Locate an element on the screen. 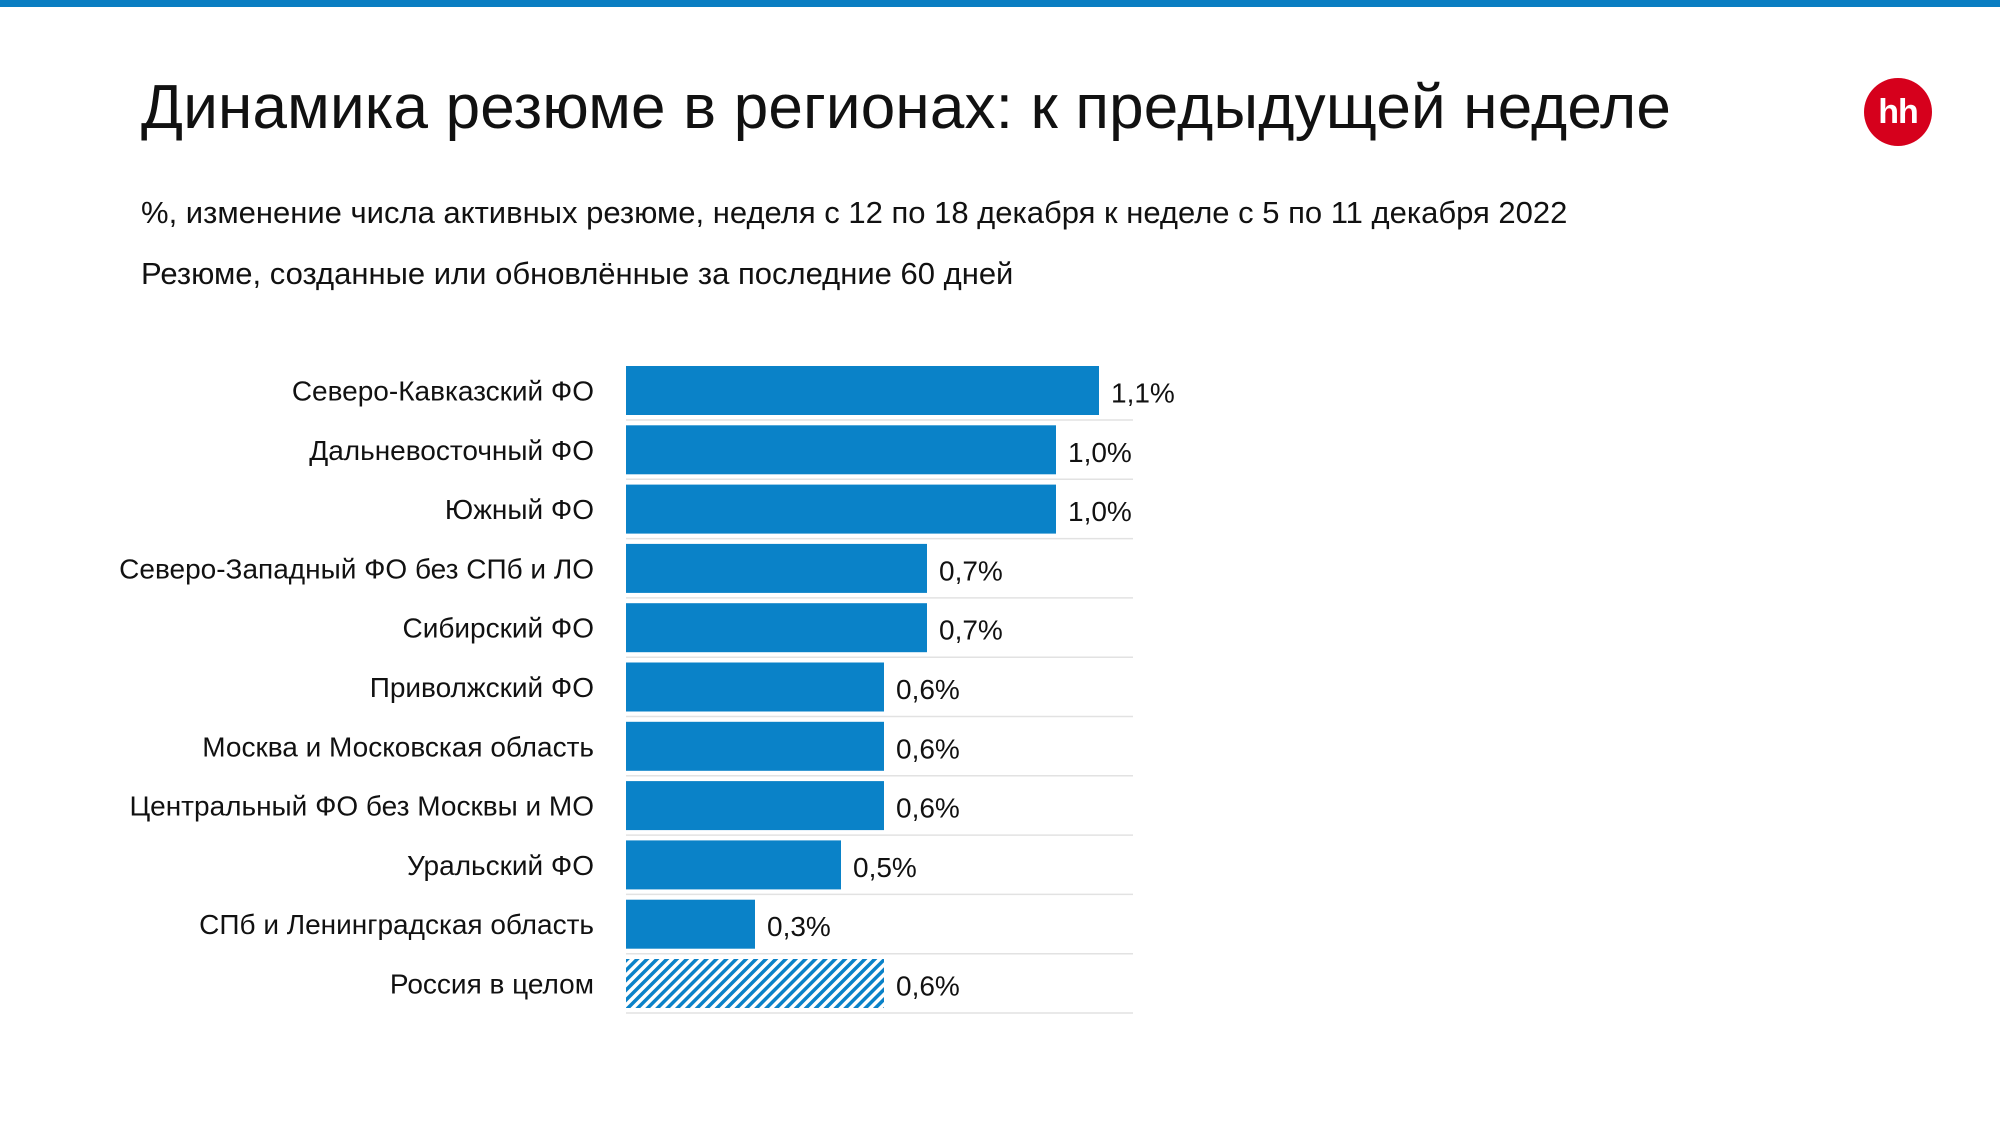  value-label: 0,5% is located at coordinates (885, 867).